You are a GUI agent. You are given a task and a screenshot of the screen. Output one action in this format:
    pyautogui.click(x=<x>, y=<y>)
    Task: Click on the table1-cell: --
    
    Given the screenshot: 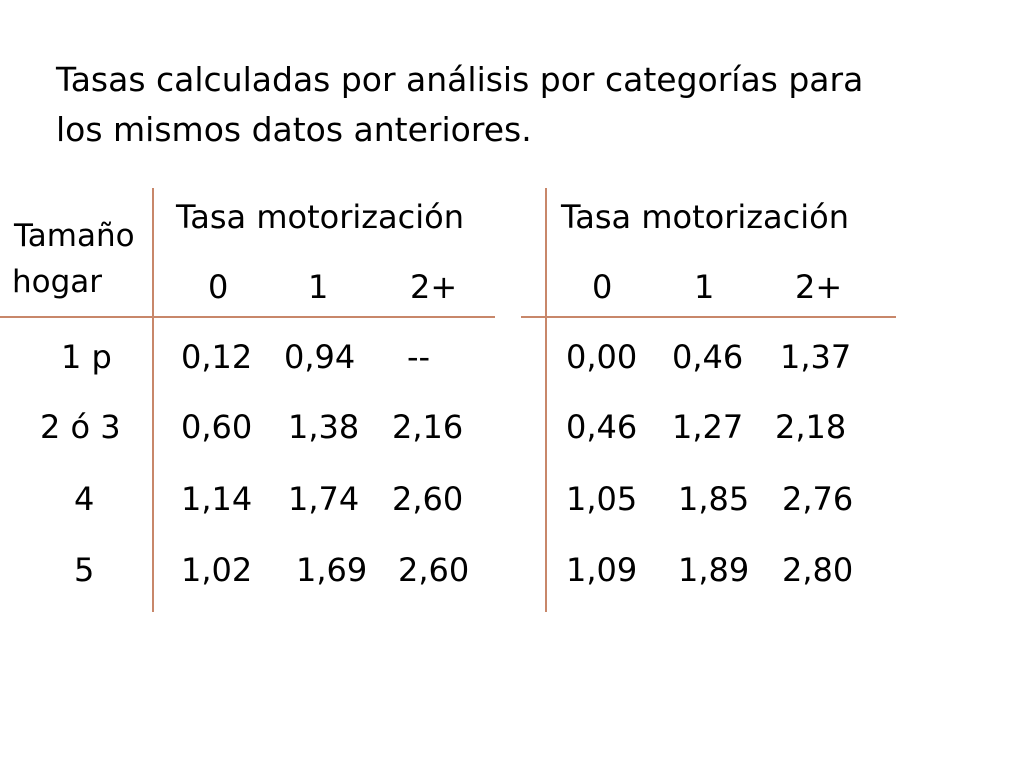 What is the action you would take?
    pyautogui.click(x=419, y=357)
    